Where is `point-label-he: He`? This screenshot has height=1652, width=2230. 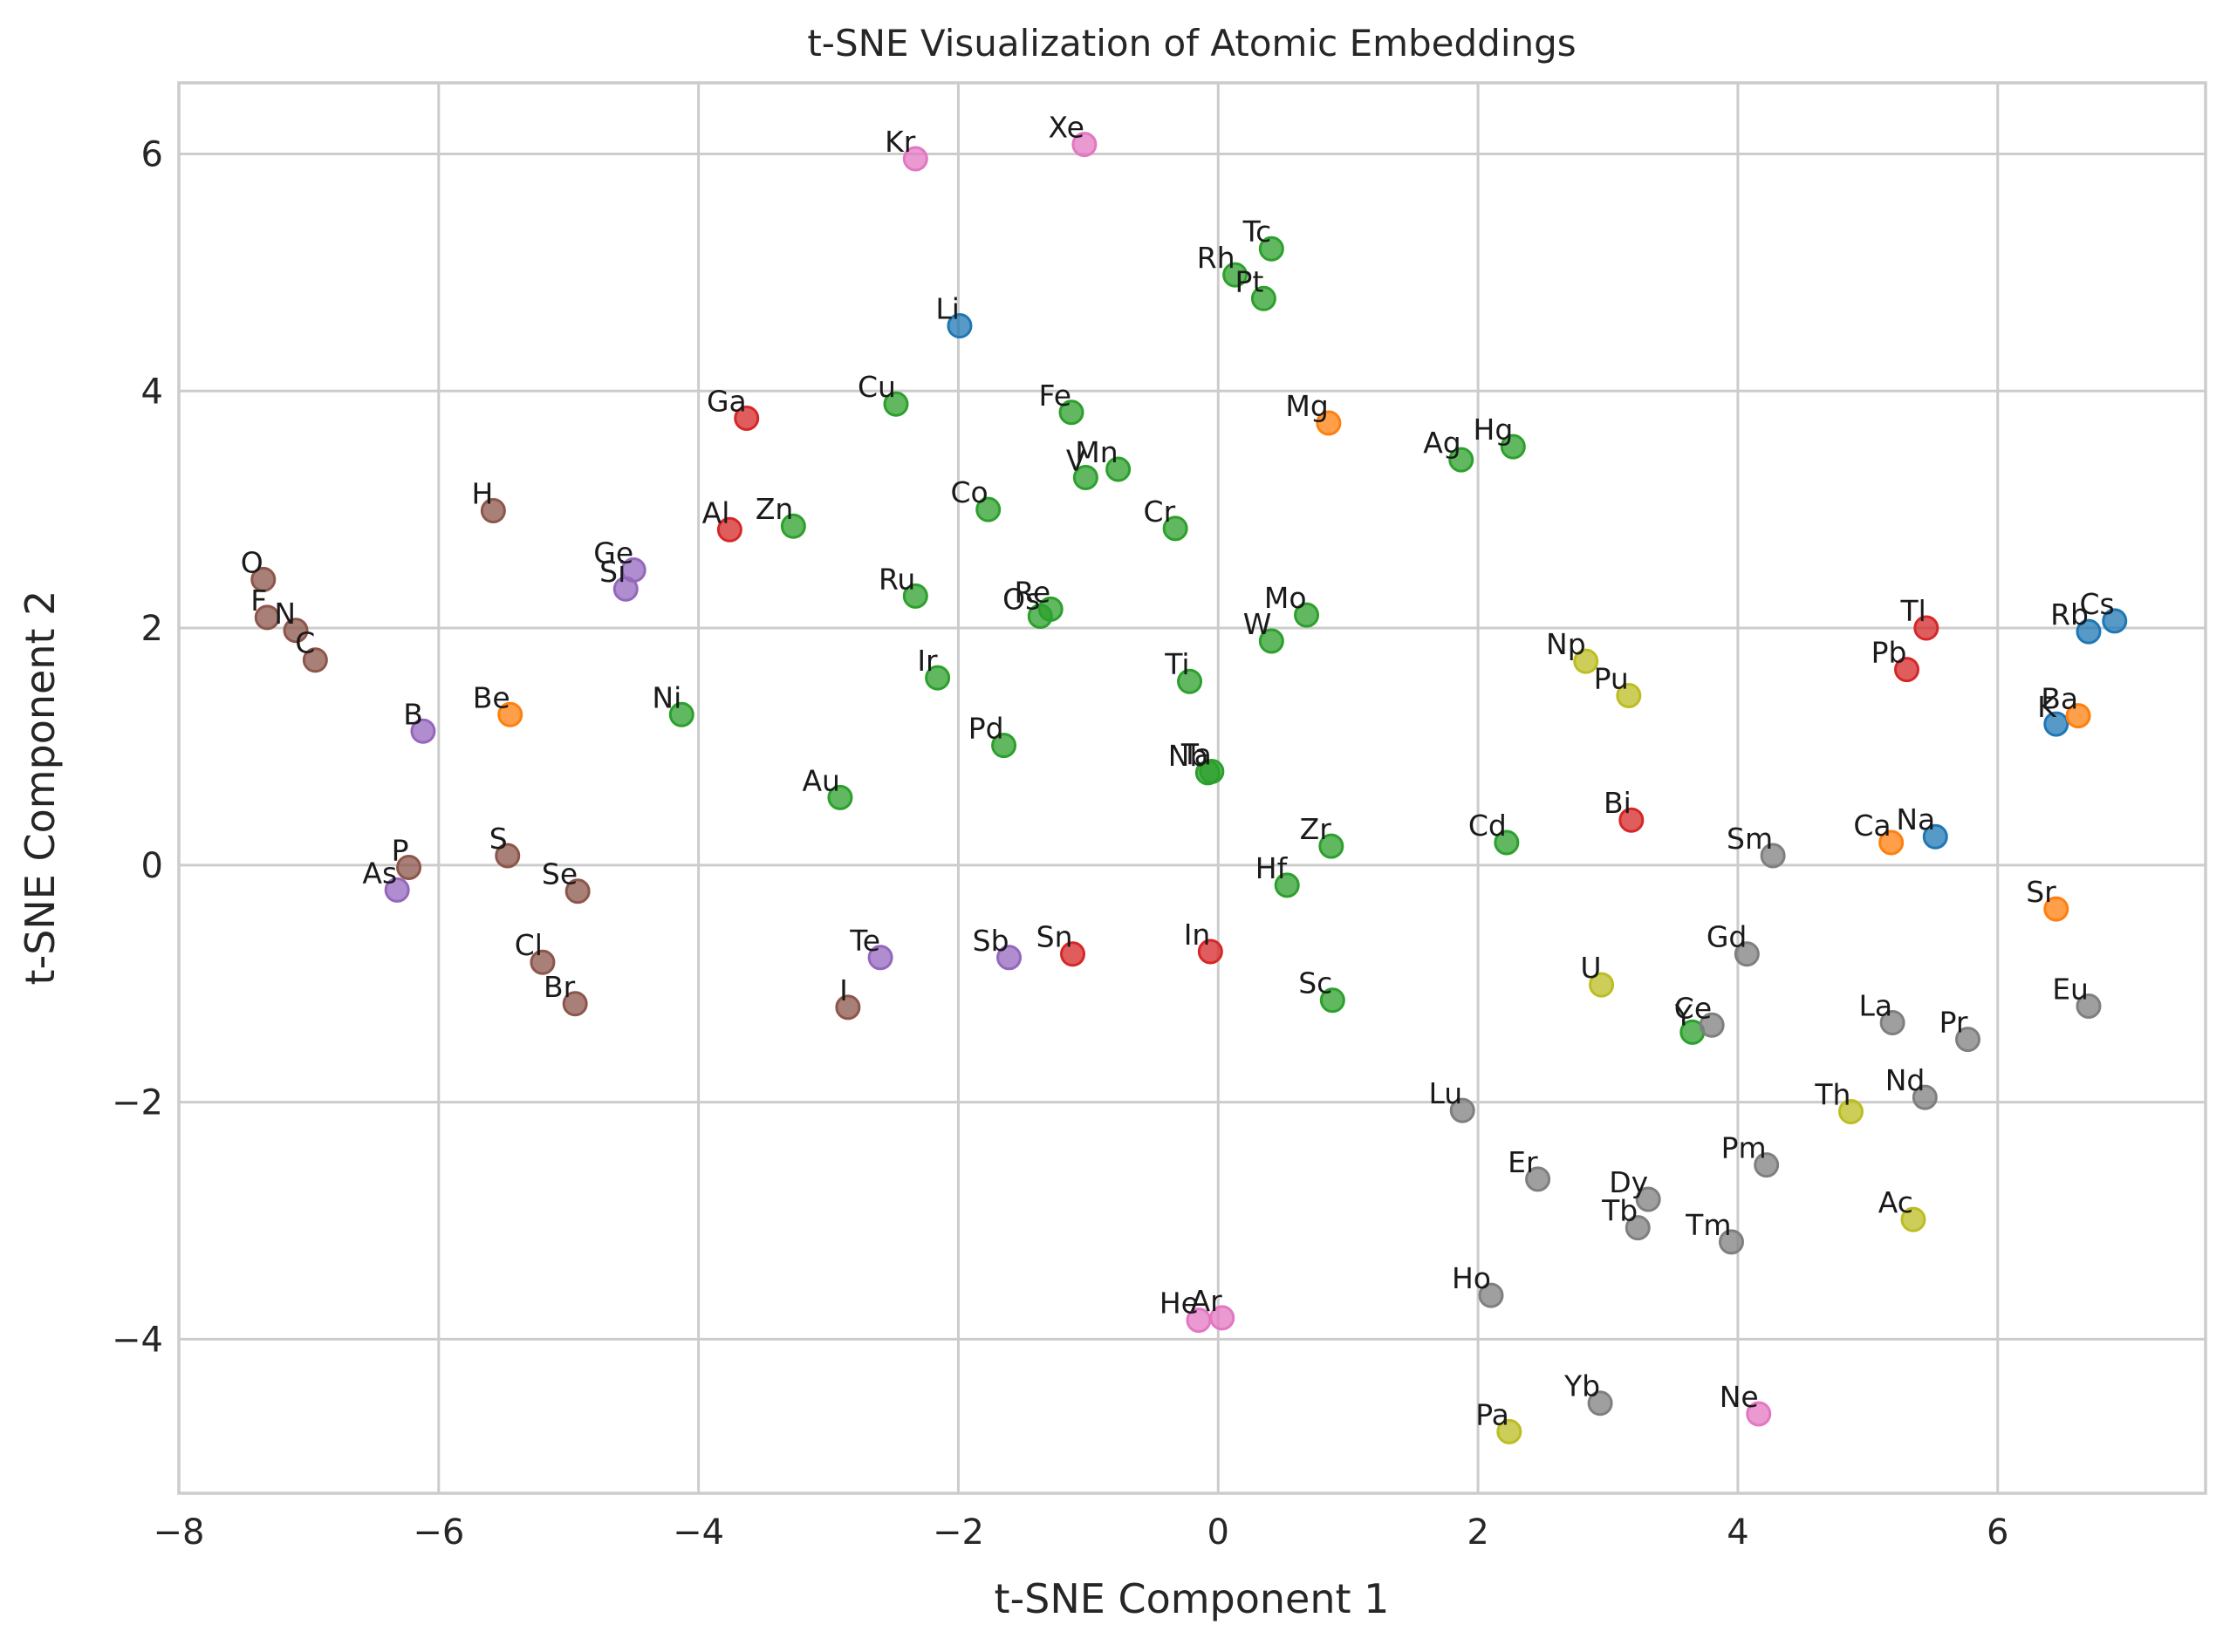
point-label-he: He is located at coordinates (1179, 1304).